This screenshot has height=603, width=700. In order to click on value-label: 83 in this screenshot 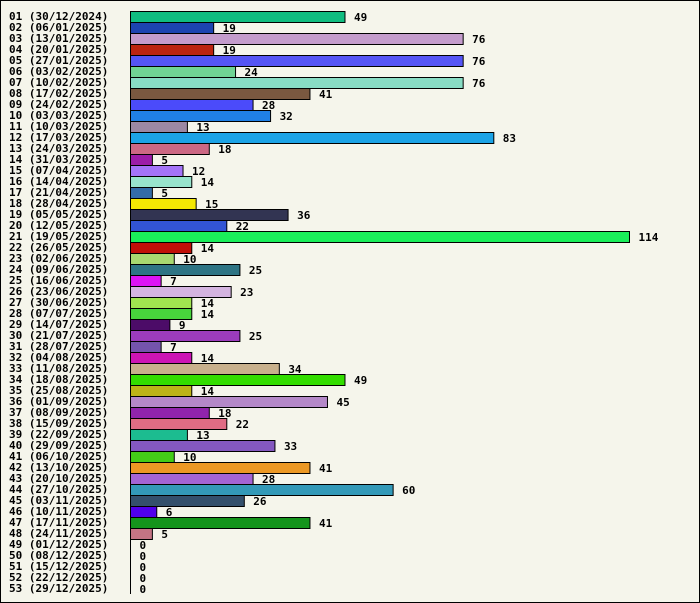, I will do `click(509, 138)`.